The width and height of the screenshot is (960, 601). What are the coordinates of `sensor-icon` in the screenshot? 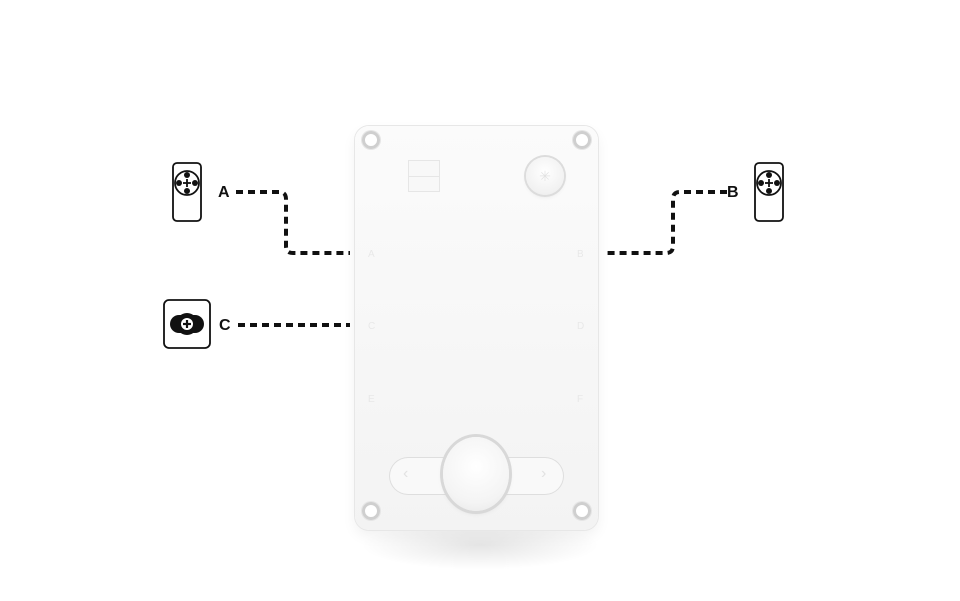 It's located at (187, 324).